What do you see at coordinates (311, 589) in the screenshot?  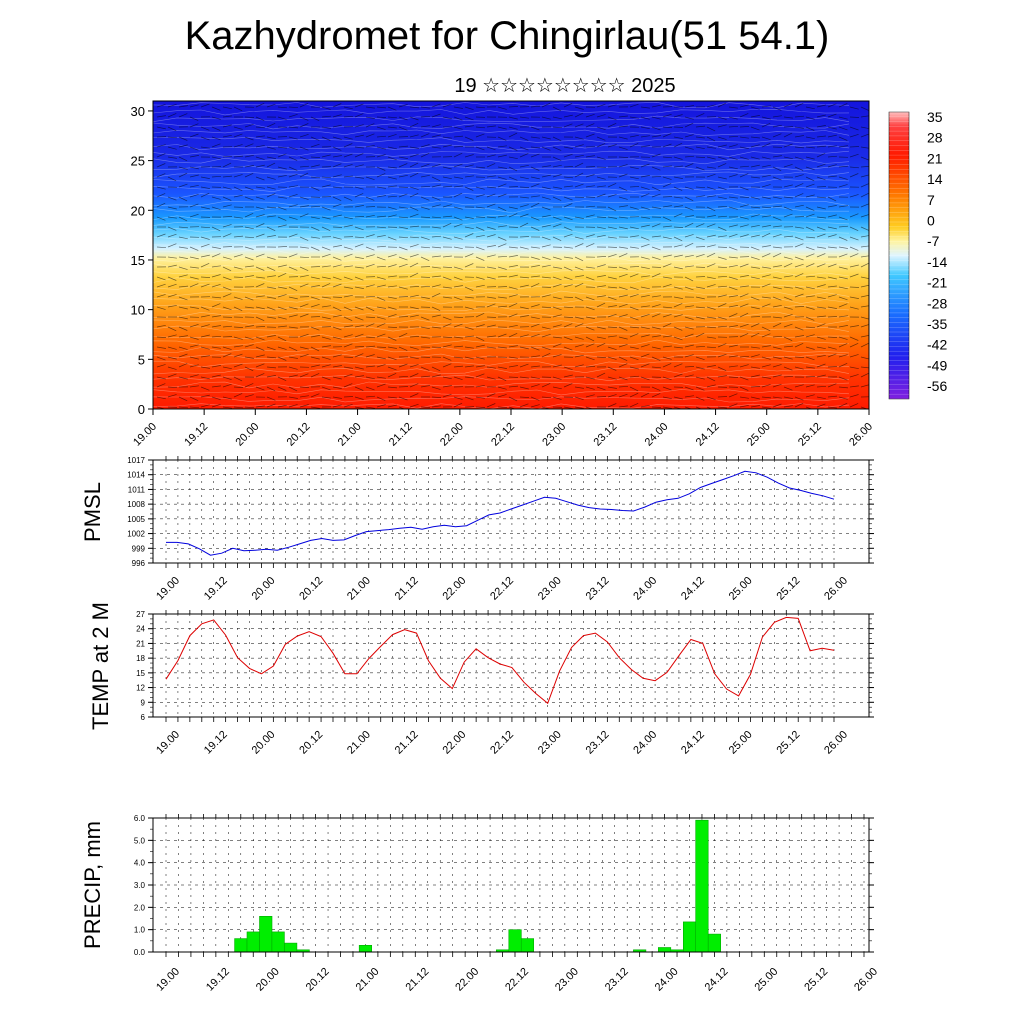 I see `x-tick-label: 20.12` at bounding box center [311, 589].